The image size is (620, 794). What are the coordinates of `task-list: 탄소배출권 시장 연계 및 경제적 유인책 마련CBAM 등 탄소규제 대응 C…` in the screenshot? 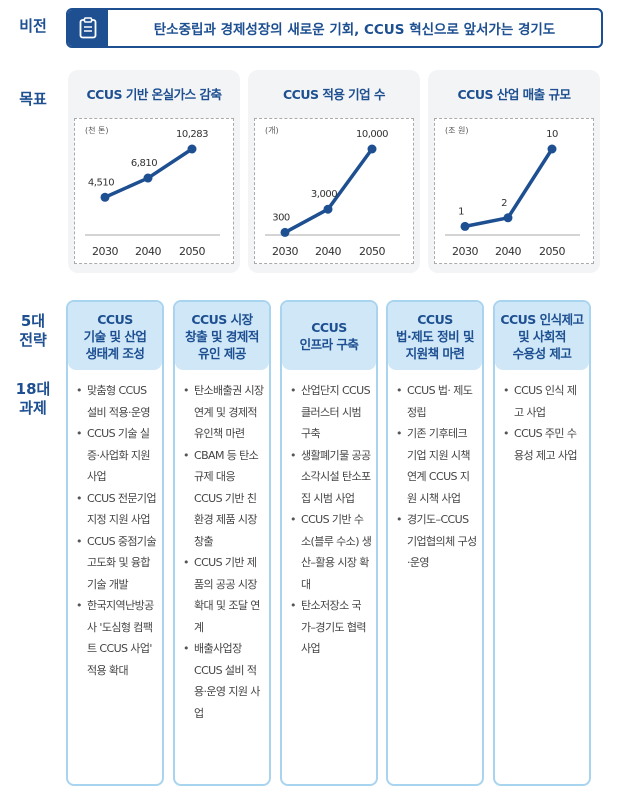 It's located at (222, 547).